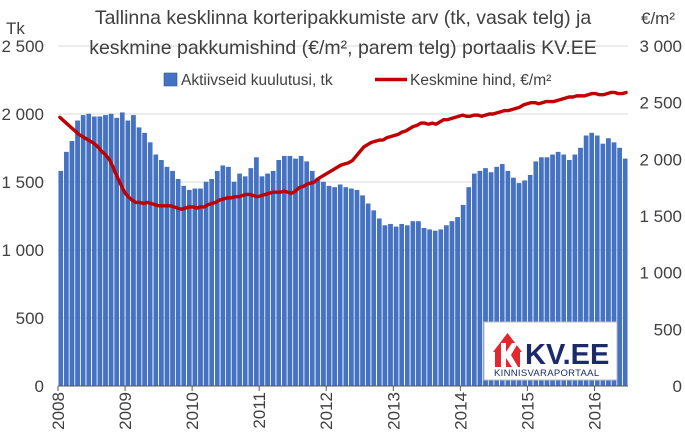 The height and width of the screenshot is (447, 685). Describe the element at coordinates (660, 103) in the screenshot. I see `y-right-tick-label: 2 500` at that location.